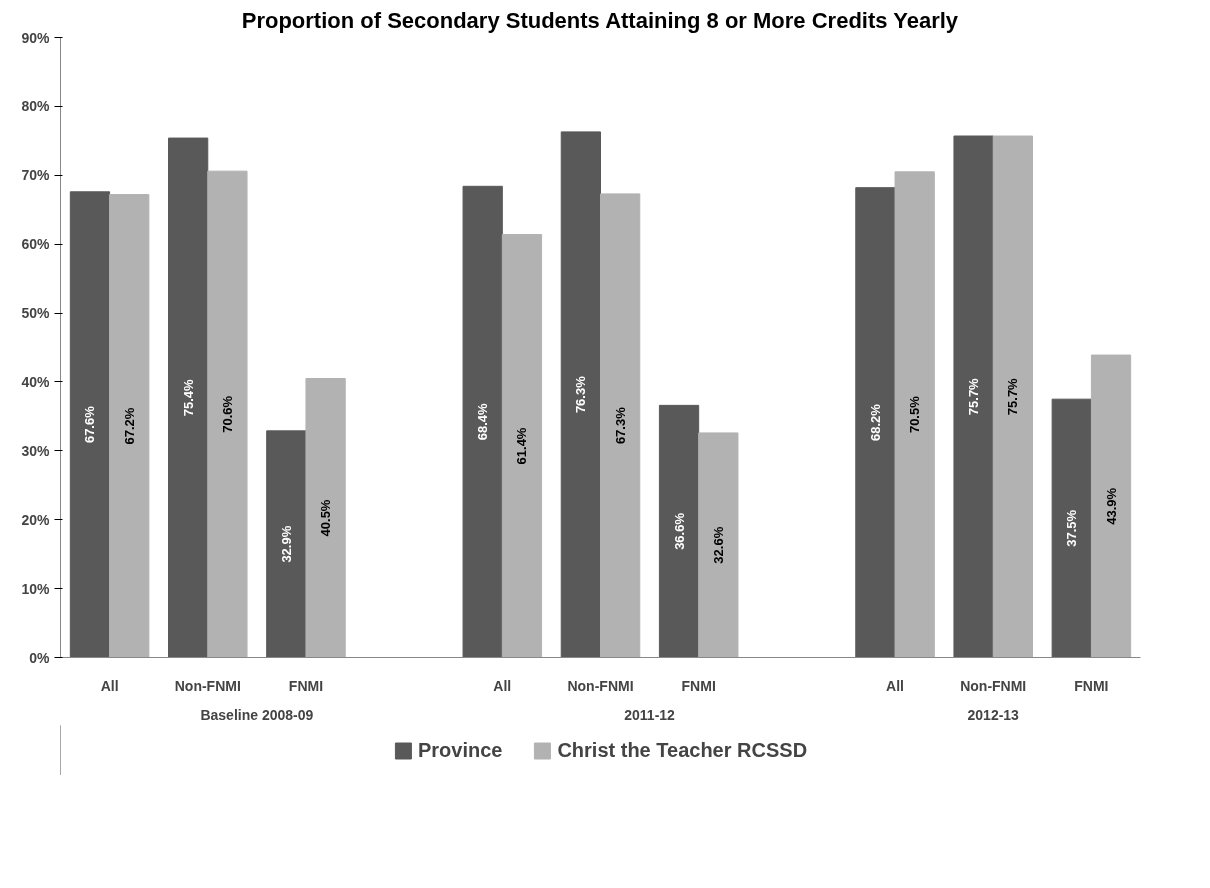 This screenshot has width=1210, height=888. I want to click on y-tick-label: 50%, so click(36, 313).